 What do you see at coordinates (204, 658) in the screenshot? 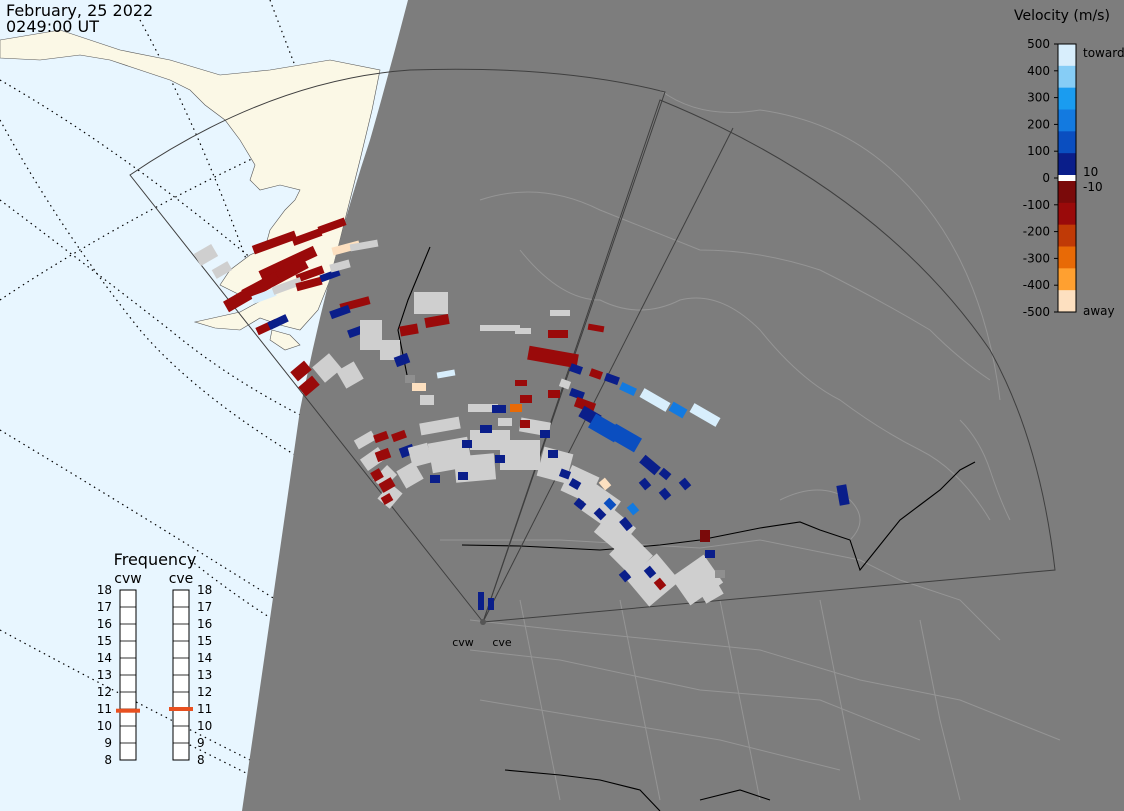
I see `frequency-level-label: 14` at bounding box center [204, 658].